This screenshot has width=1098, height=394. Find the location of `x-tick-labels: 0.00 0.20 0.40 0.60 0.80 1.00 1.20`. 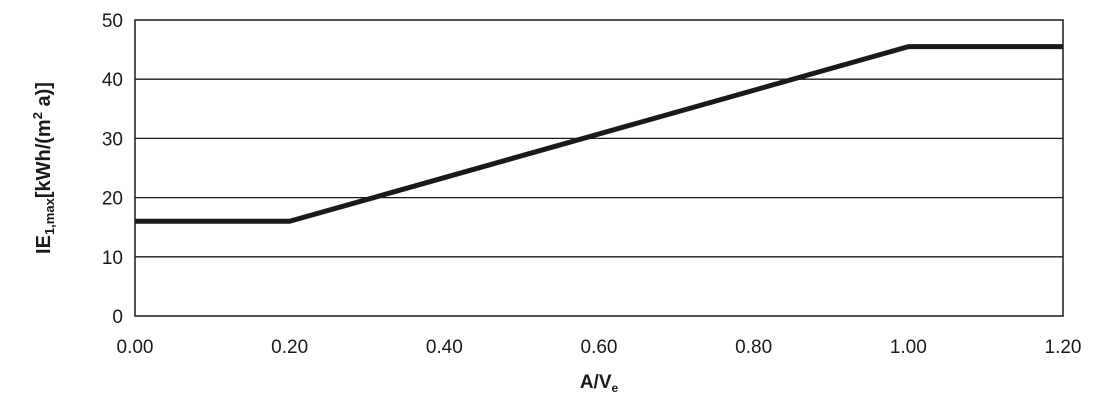

x-tick-labels: 0.00 0.20 0.40 0.60 0.80 1.00 1.20 is located at coordinates (599, 347).